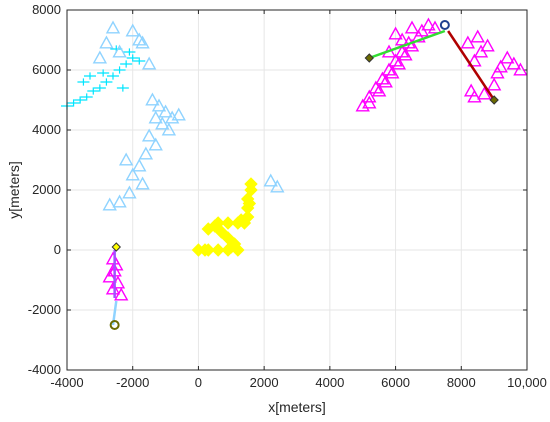  Describe the element at coordinates (264, 382) in the screenshot. I see `x-tick-label: 2000` at that location.